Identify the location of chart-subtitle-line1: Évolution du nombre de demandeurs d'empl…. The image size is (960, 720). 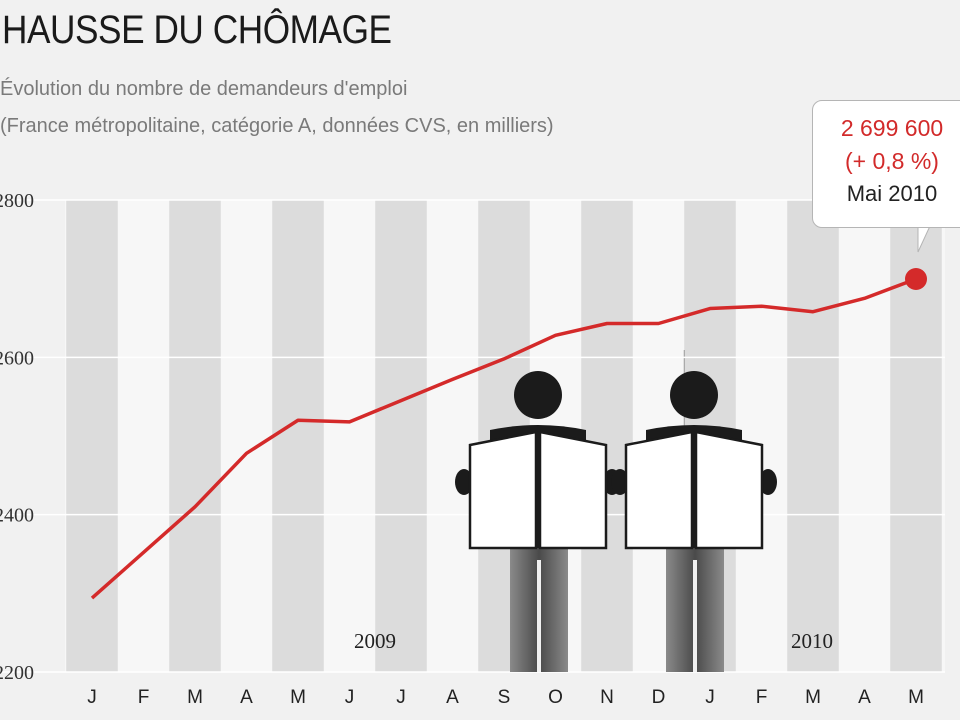
(204, 89).